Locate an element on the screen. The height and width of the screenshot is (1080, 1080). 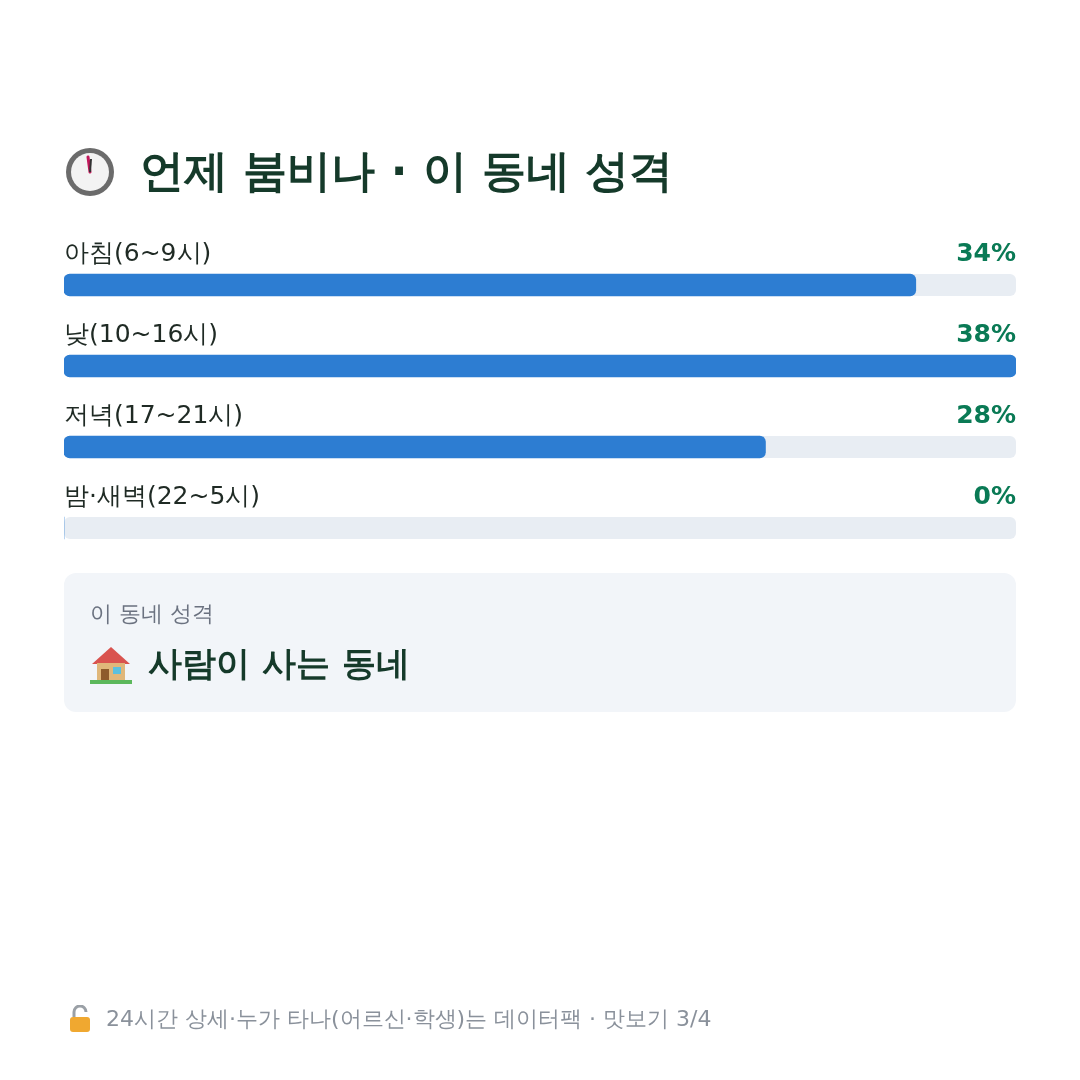
text: 24시간 상세·누가 타나(어르신·학생)는 데이터팩 · 맛보기 3/4 is located at coordinates (409, 1019).